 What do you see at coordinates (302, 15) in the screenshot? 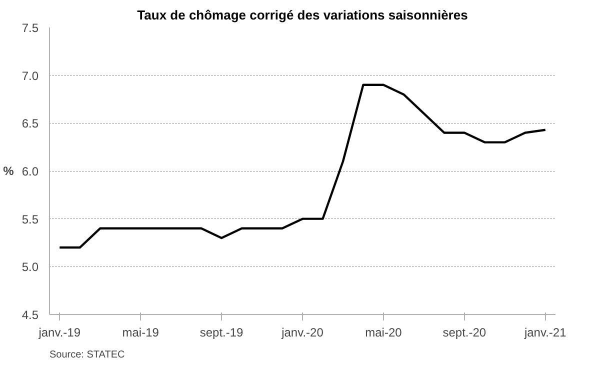
I see `chart-title: Taux de chômage corrigé des variations saisonnières` at bounding box center [302, 15].